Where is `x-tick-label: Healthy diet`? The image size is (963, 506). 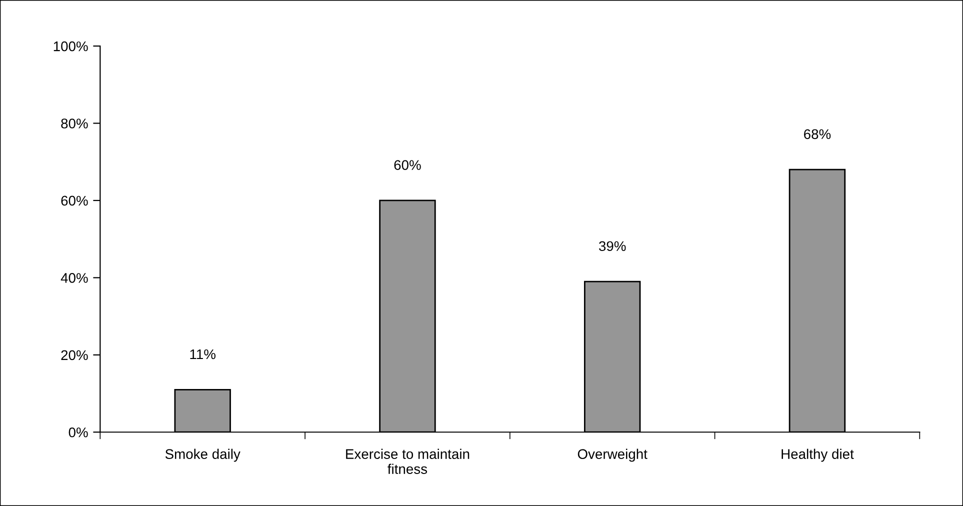
x-tick-label: Healthy diet is located at coordinates (818, 455).